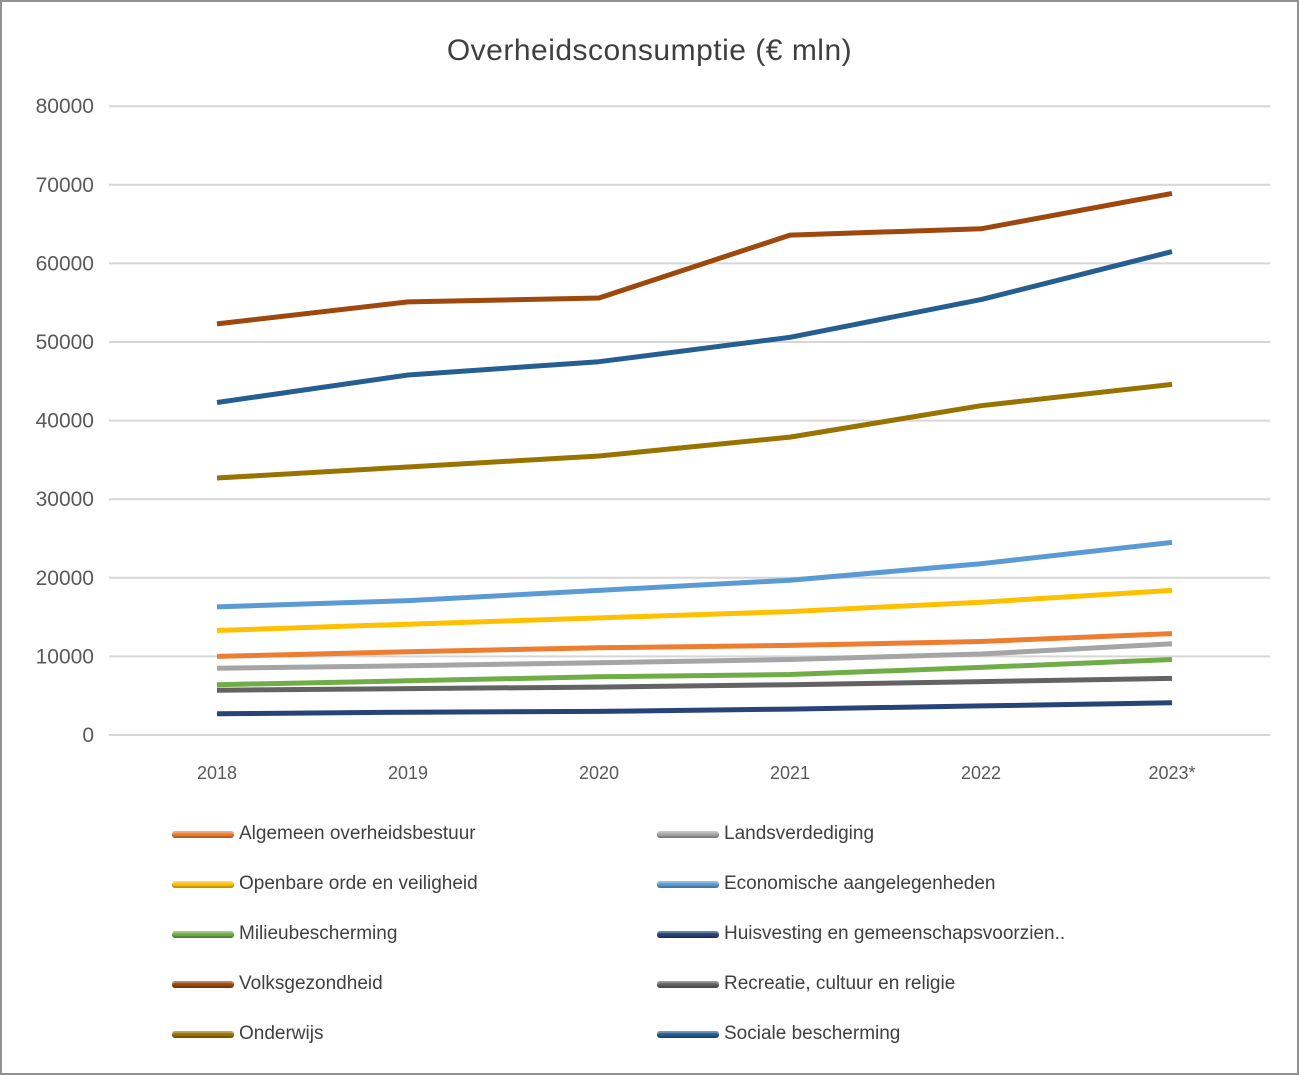 This screenshot has width=1299, height=1075. I want to click on legend-item-openbare-orde-en-veiligheid: Openbare orde en veiligheid, so click(414, 884).